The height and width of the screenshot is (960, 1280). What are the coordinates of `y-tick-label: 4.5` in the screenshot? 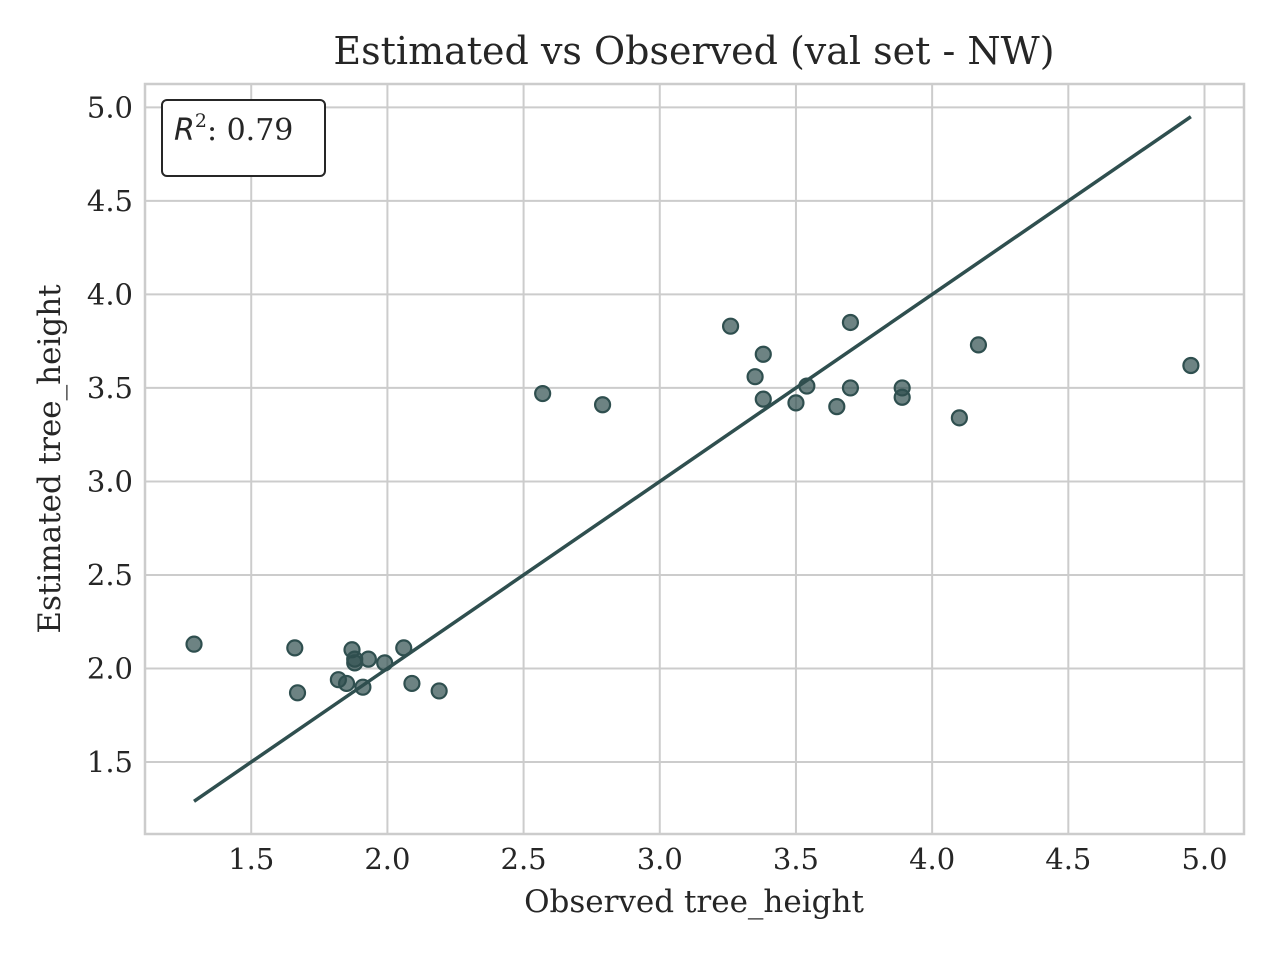 It's located at (110, 201).